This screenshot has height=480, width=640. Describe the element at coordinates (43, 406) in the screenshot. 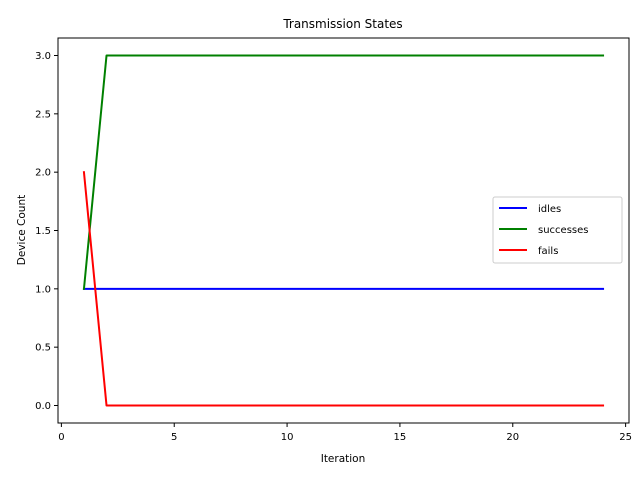

I see `y-tick-label: 0.0` at that location.